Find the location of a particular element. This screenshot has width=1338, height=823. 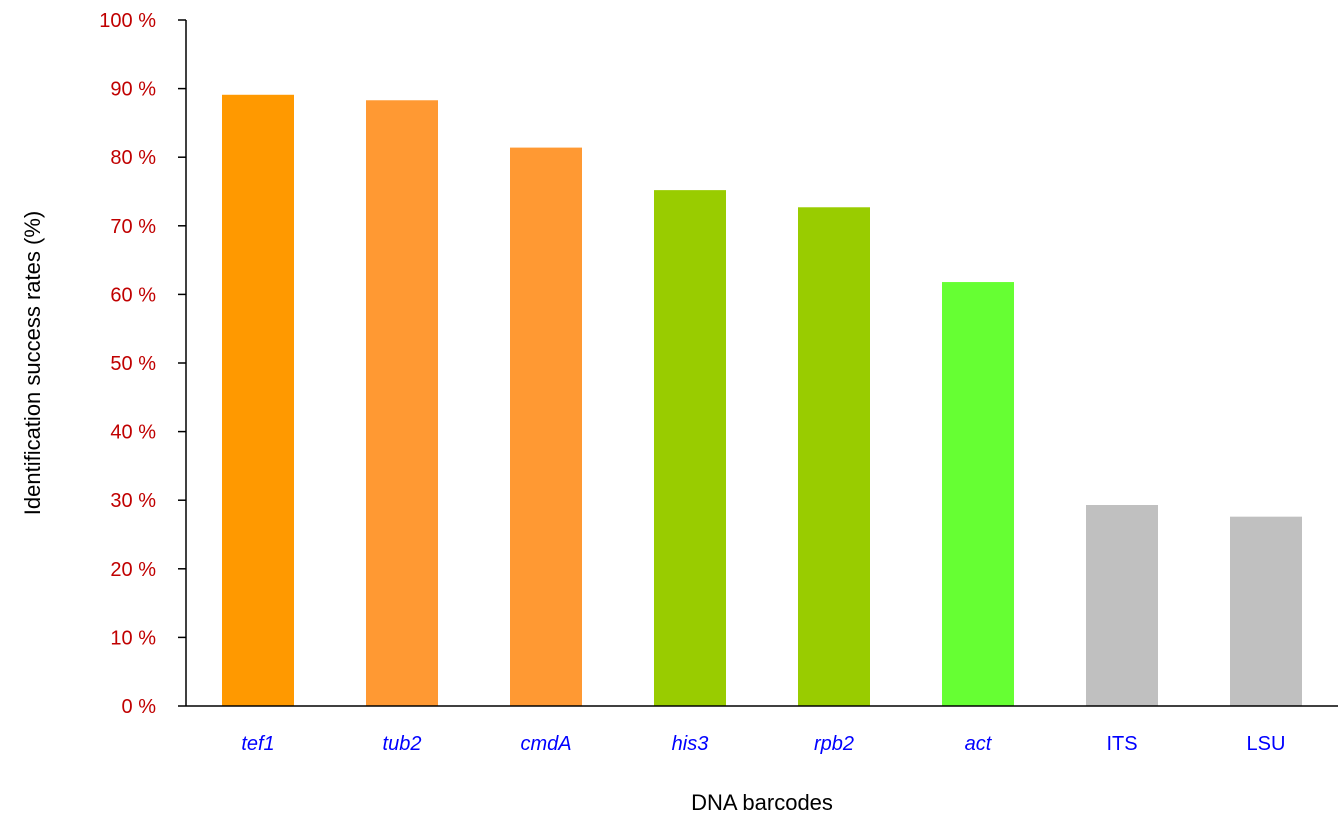

x-category-label: cmdA is located at coordinates (545, 744).